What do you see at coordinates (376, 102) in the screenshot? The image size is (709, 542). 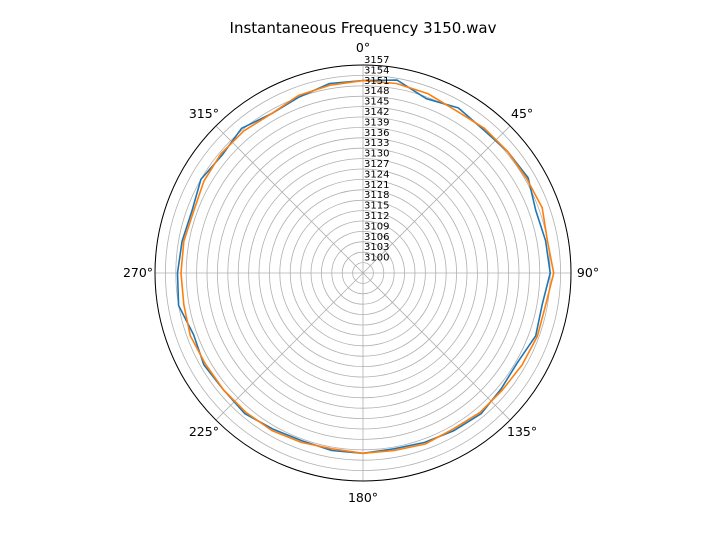 I see `radial-tick-label: 3145` at bounding box center [376, 102].